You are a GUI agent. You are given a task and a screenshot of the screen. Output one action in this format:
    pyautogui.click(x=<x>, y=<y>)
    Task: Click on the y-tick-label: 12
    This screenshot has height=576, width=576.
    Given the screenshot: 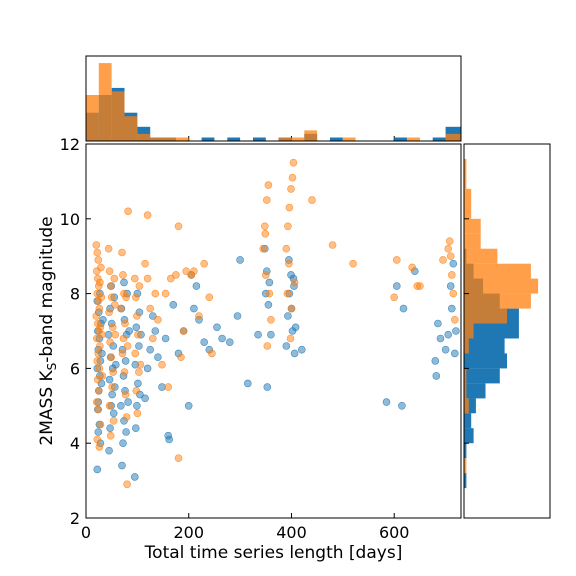 What is the action you would take?
    pyautogui.click(x=70, y=144)
    